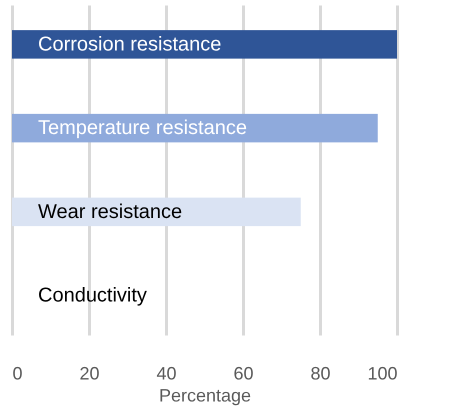 The image size is (450, 414). Describe the element at coordinates (89, 374) in the screenshot. I see `x-tick-label: 20` at that location.